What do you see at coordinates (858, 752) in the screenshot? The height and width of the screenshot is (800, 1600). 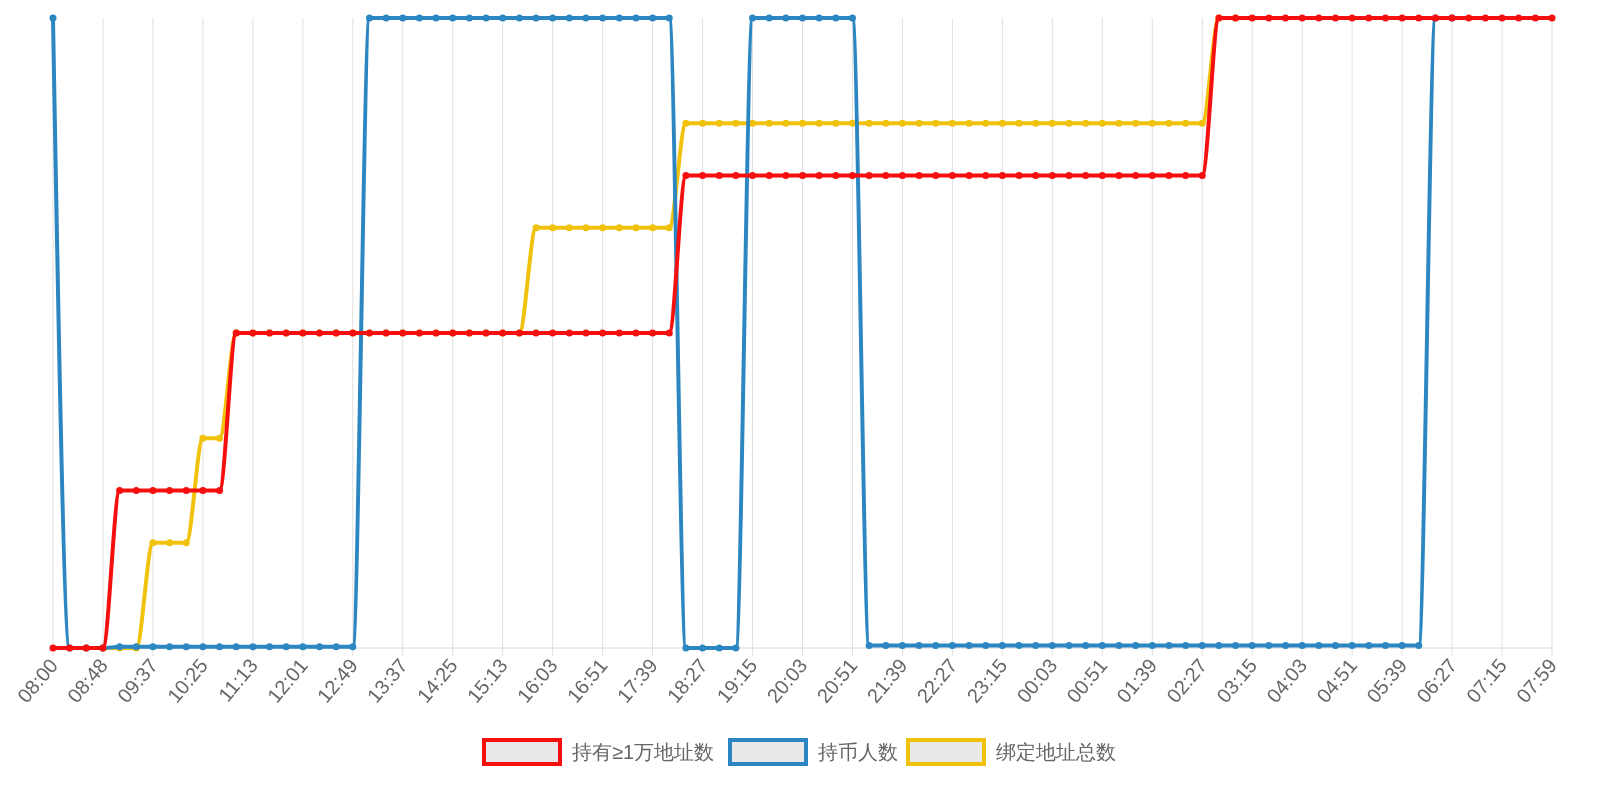 I see `legend-label: 持币人数` at bounding box center [858, 752].